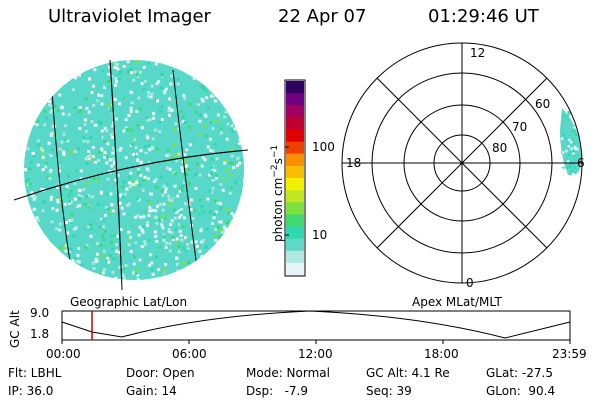 The height and width of the screenshot is (400, 600). Describe the element at coordinates (116, 175) in the screenshot. I see `longitude-line-extension` at that location.